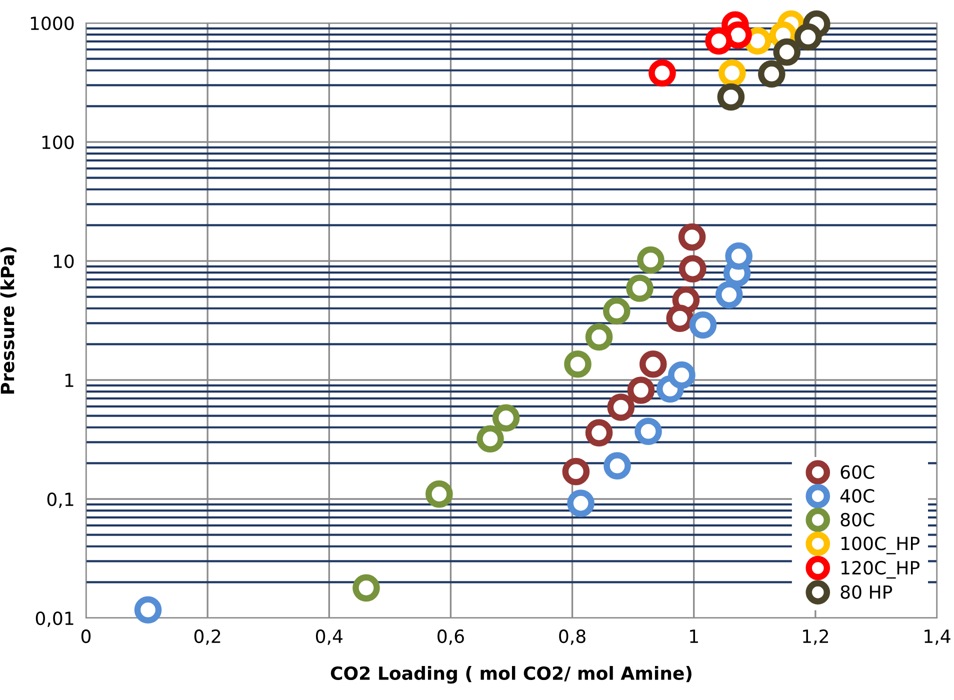 Image resolution: width=954 pixels, height=700 pixels. What do you see at coordinates (207, 637) in the screenshot?
I see `x-tick-label: 0,2` at bounding box center [207, 637].